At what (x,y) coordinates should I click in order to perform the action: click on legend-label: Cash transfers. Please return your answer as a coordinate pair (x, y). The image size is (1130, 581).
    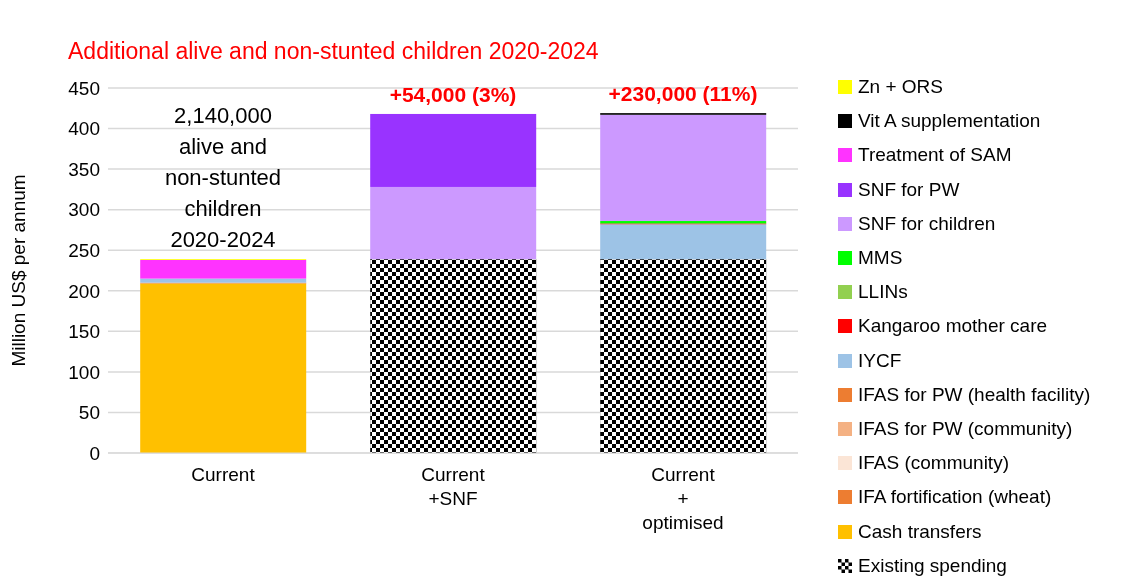
    Looking at the image, I should click on (920, 531).